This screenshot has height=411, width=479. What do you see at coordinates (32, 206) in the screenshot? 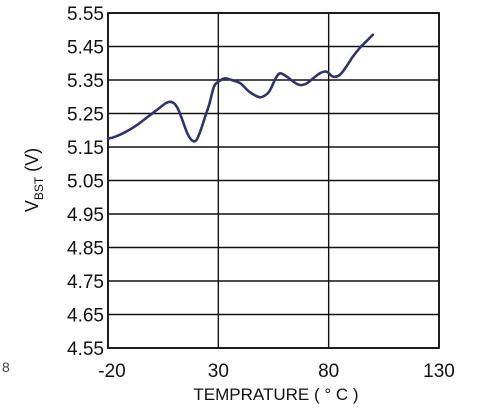
I see `y-axis-title-main: V` at bounding box center [32, 206].